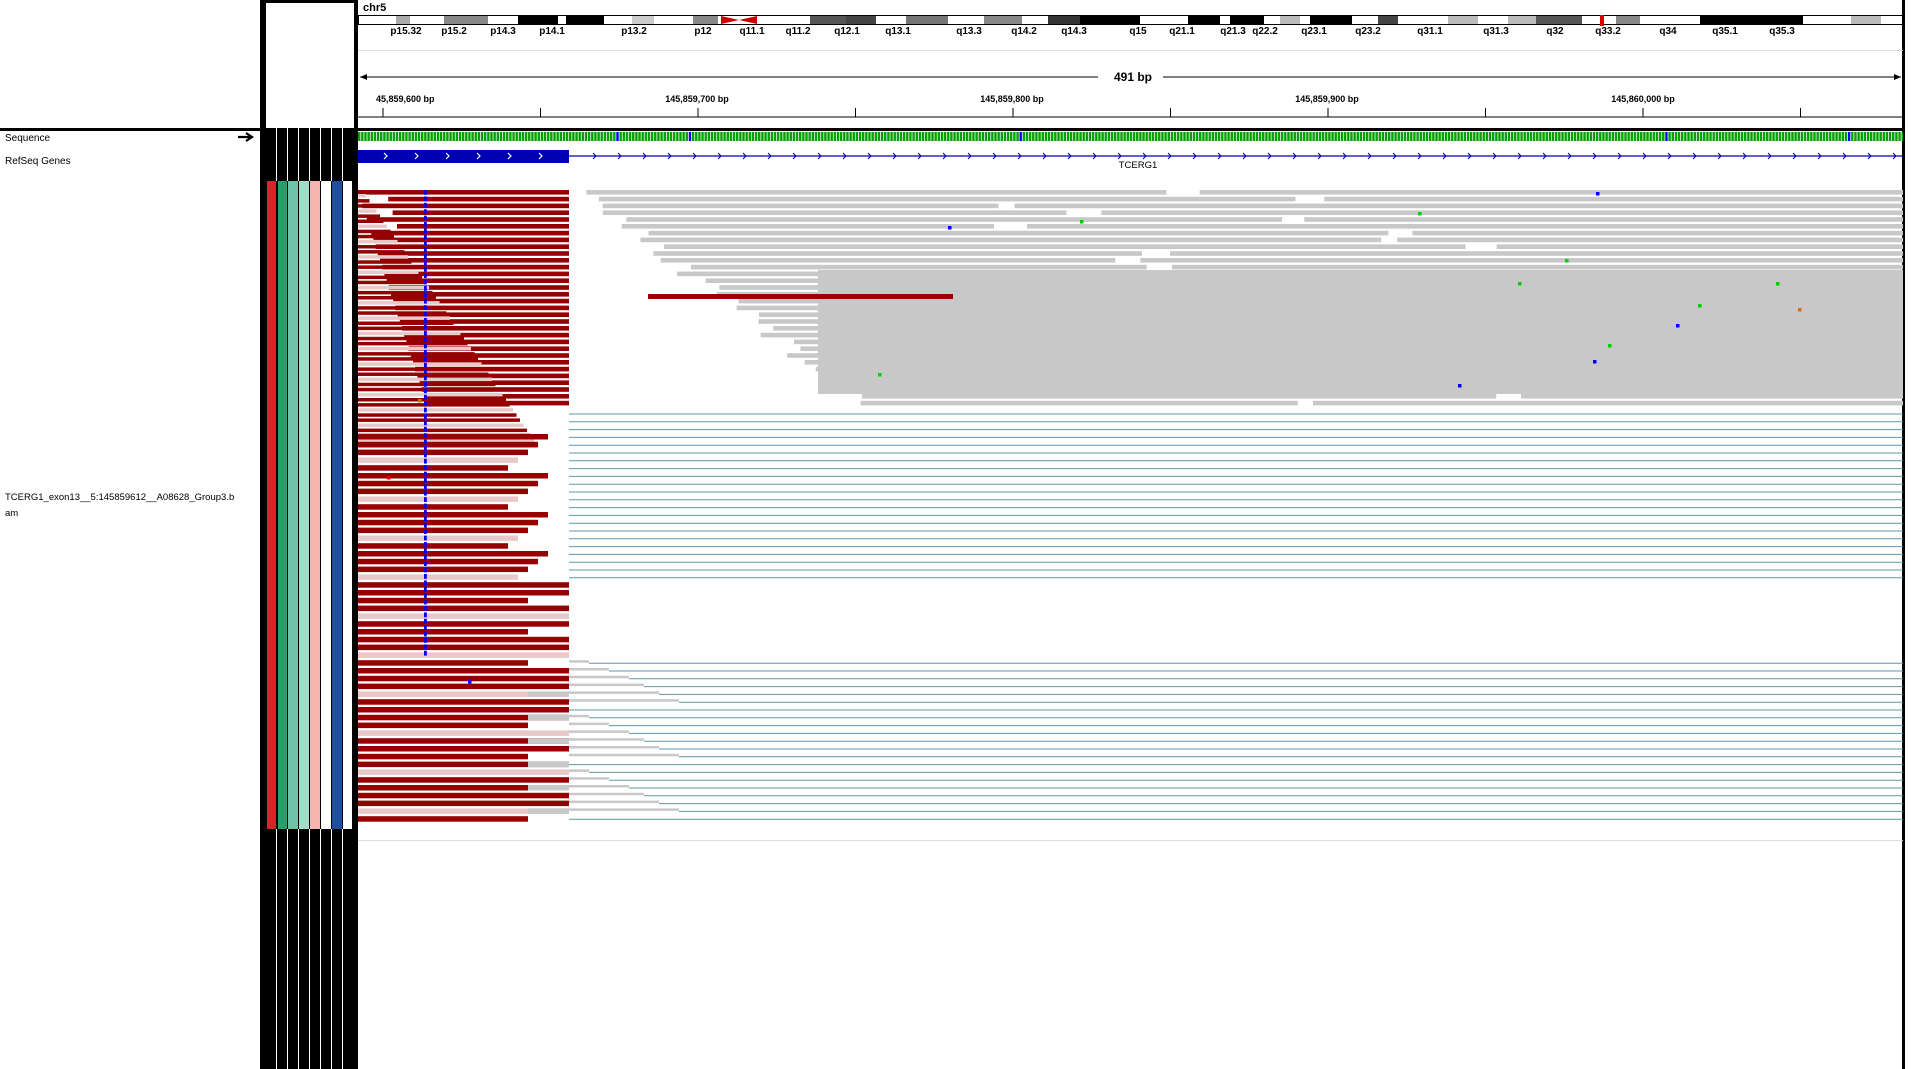  What do you see at coordinates (416, 156) in the screenshot?
I see `exon-strand-chevron` at bounding box center [416, 156].